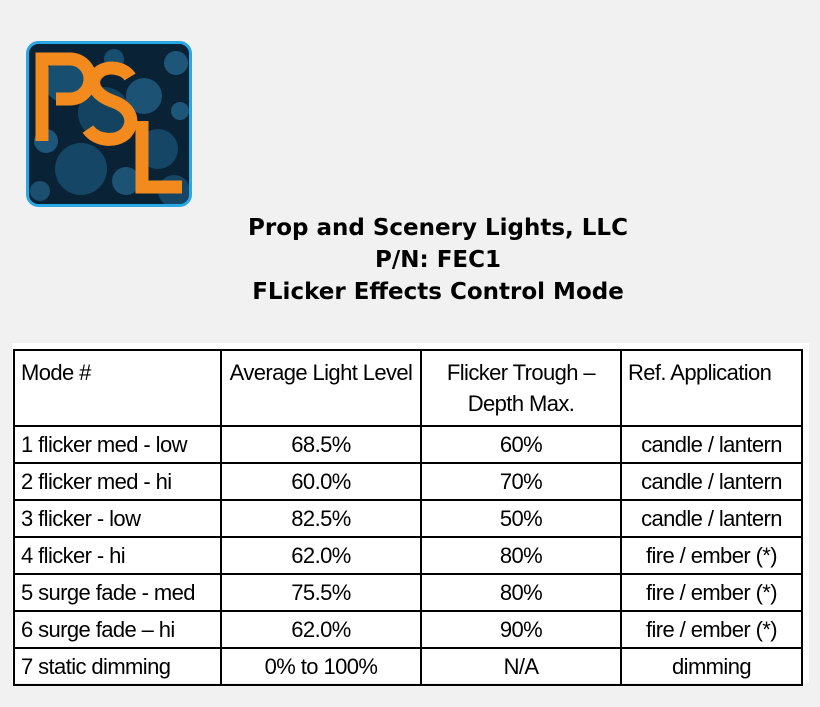 Image resolution: width=820 pixels, height=707 pixels. Describe the element at coordinates (117, 666) in the screenshot. I see `mode-cell: 7 static dimming` at that location.